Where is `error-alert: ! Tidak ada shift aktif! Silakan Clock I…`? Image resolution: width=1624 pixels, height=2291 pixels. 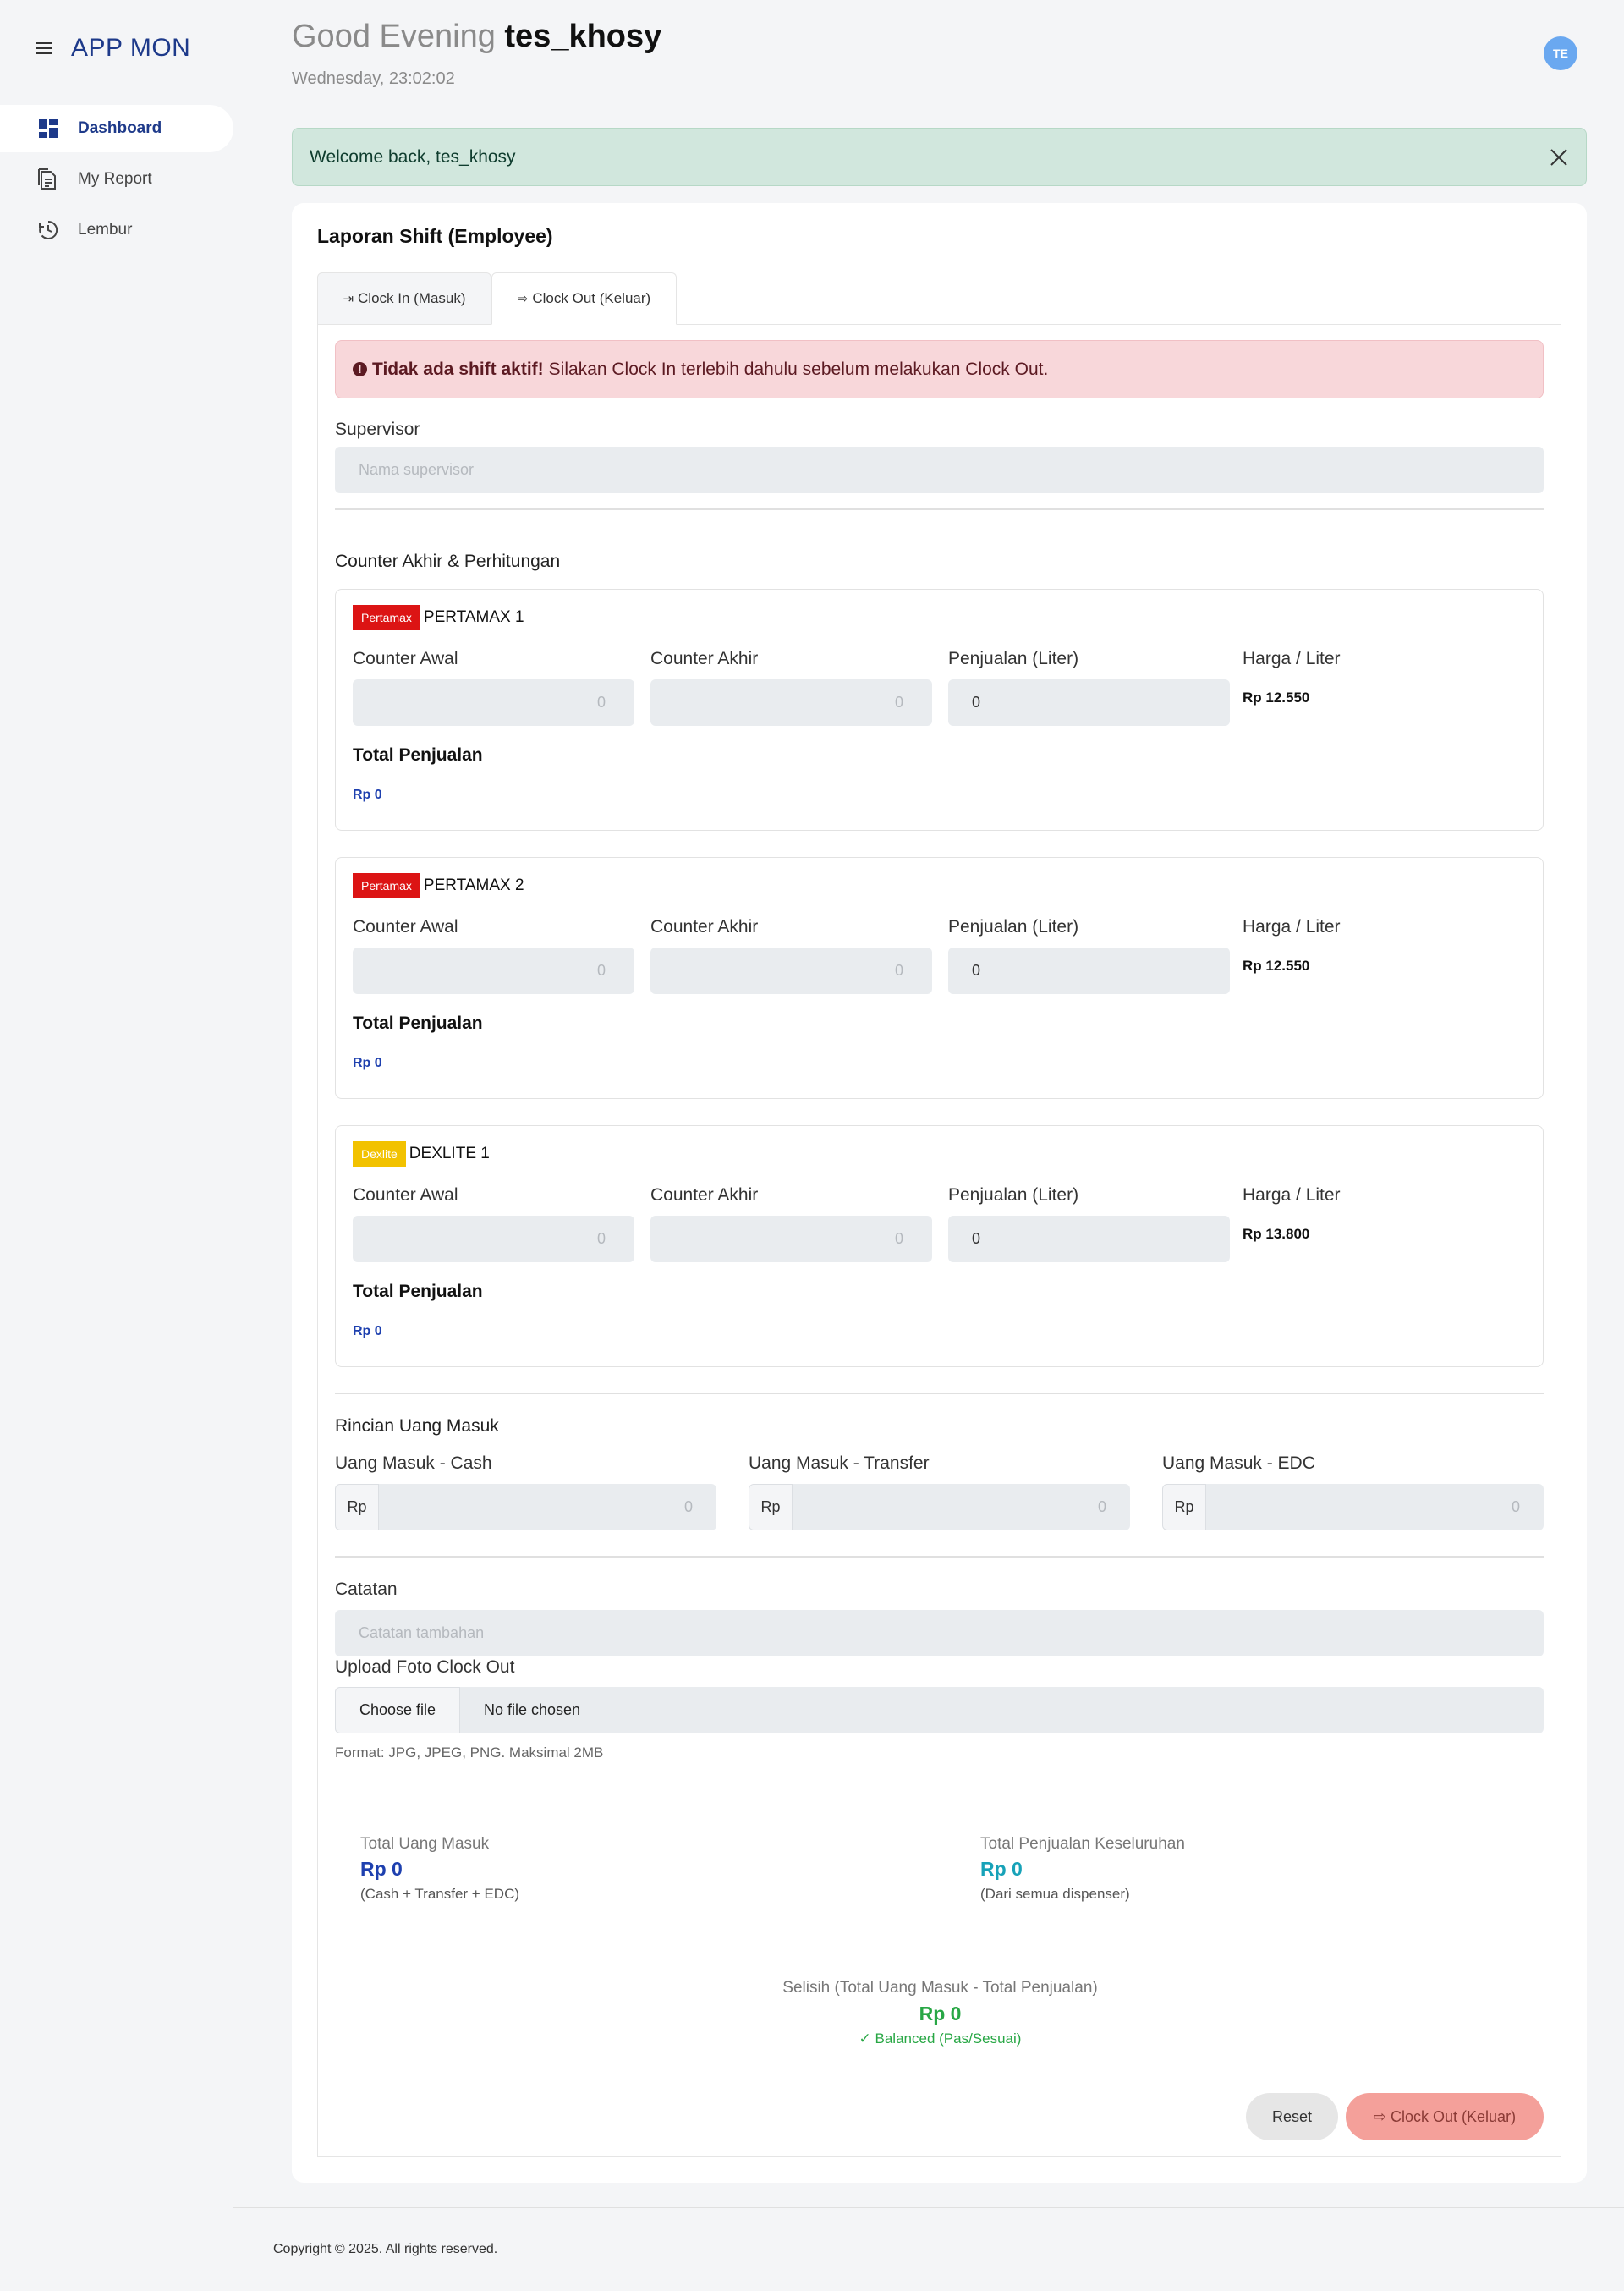
error-alert: ! Tidak ada shift aktif! Silakan Clock I… is located at coordinates (940, 369).